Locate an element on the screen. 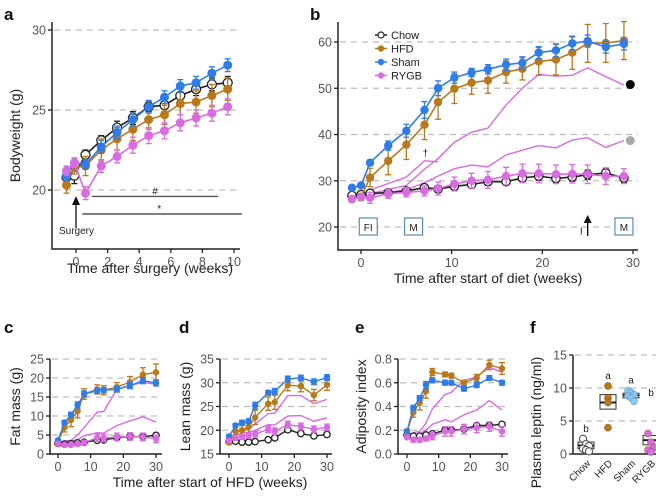 This screenshot has height=498, width=656. series-rygb is located at coordinates (488, 184).